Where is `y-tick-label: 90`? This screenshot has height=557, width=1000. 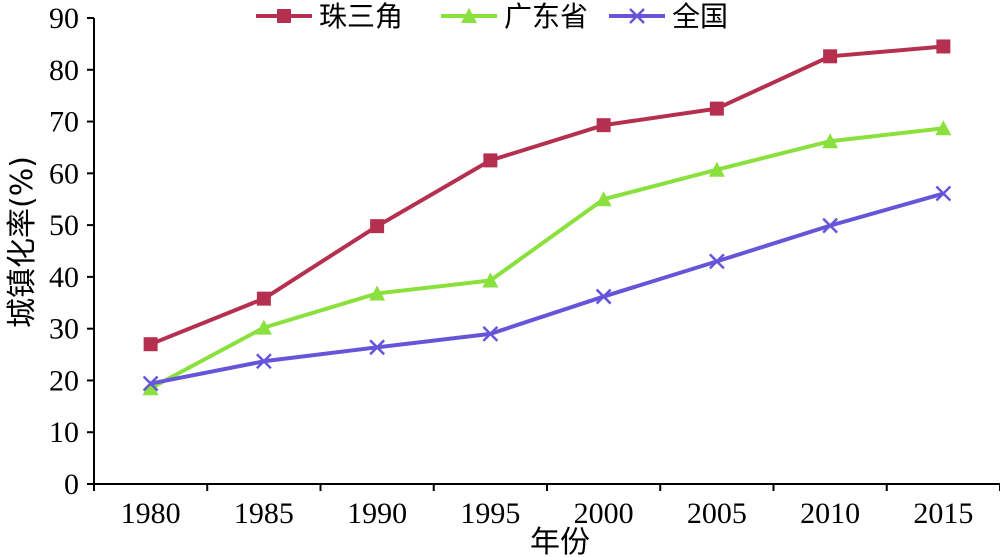 y-tick-label: 90 is located at coordinates (64, 18).